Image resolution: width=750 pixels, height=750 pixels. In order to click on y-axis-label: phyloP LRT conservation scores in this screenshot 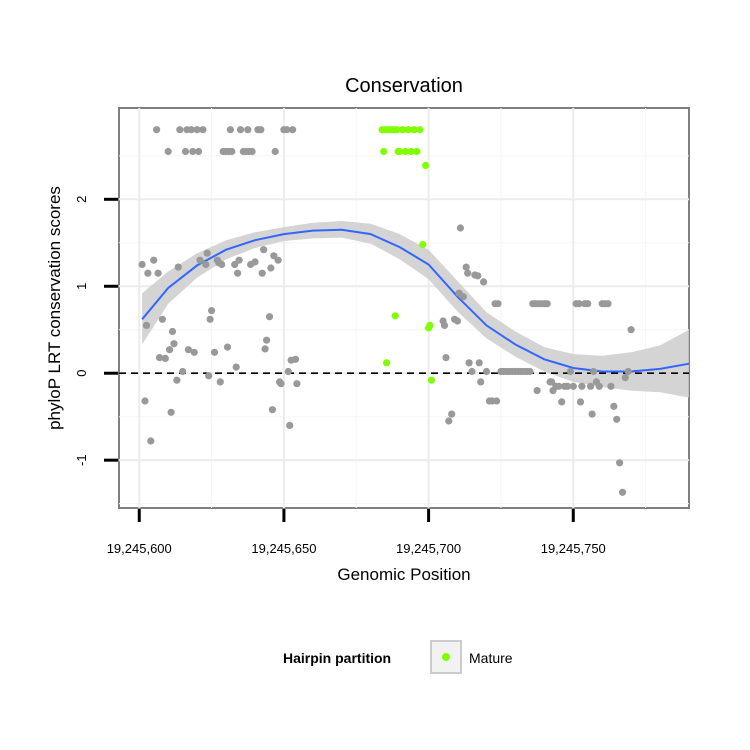, I will do `click(54, 308)`.